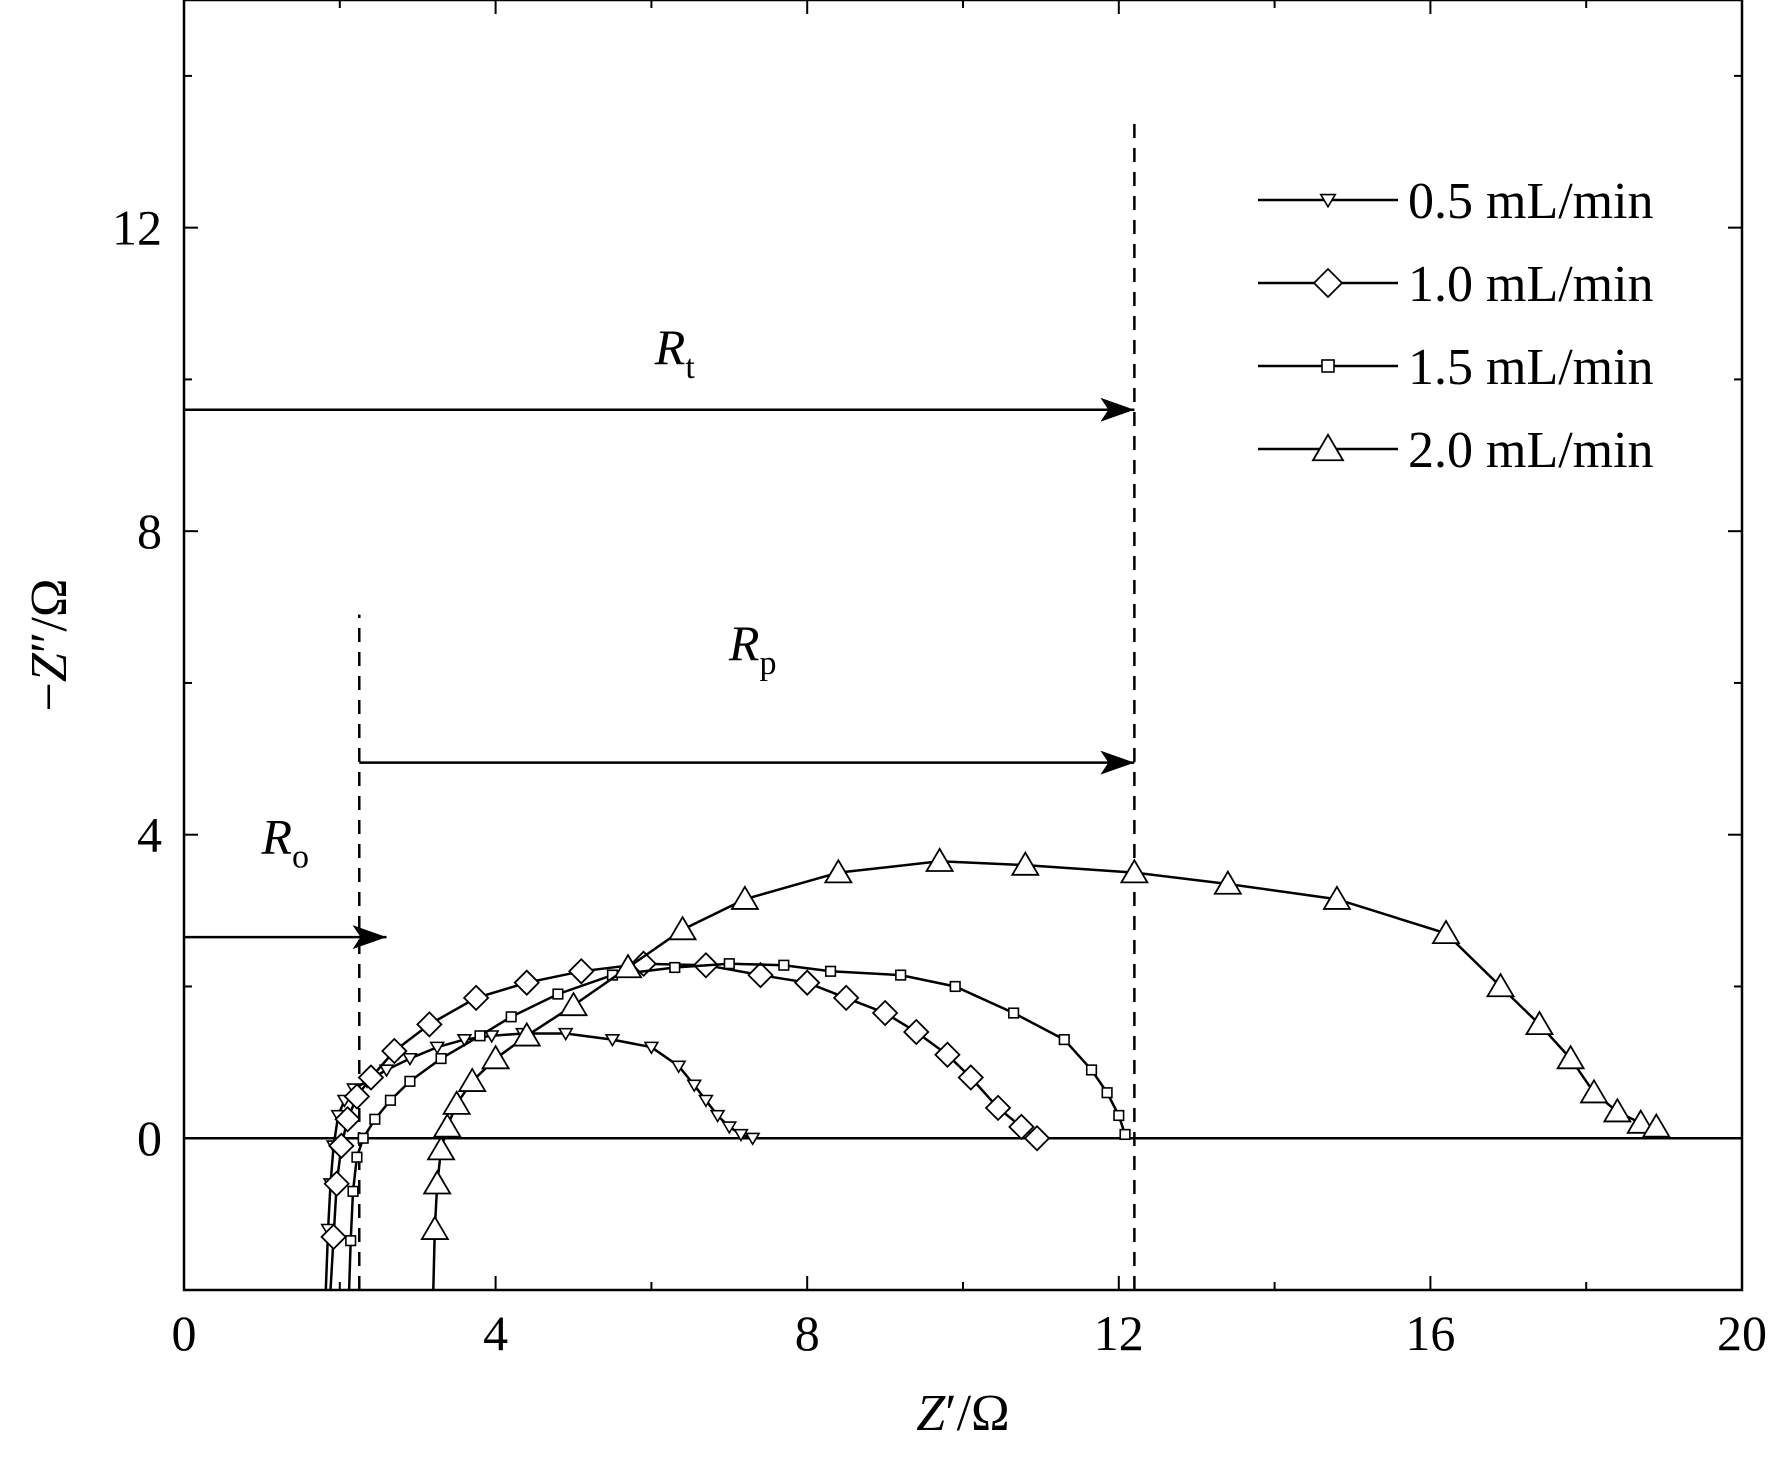  What do you see at coordinates (1328, 366) in the screenshot?
I see `legend-marker-square-icon` at bounding box center [1328, 366].